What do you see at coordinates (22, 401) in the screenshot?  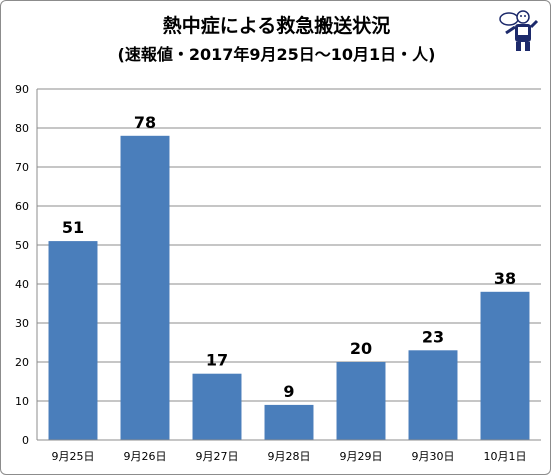 I see `y-tick-label: 10` at bounding box center [22, 401].